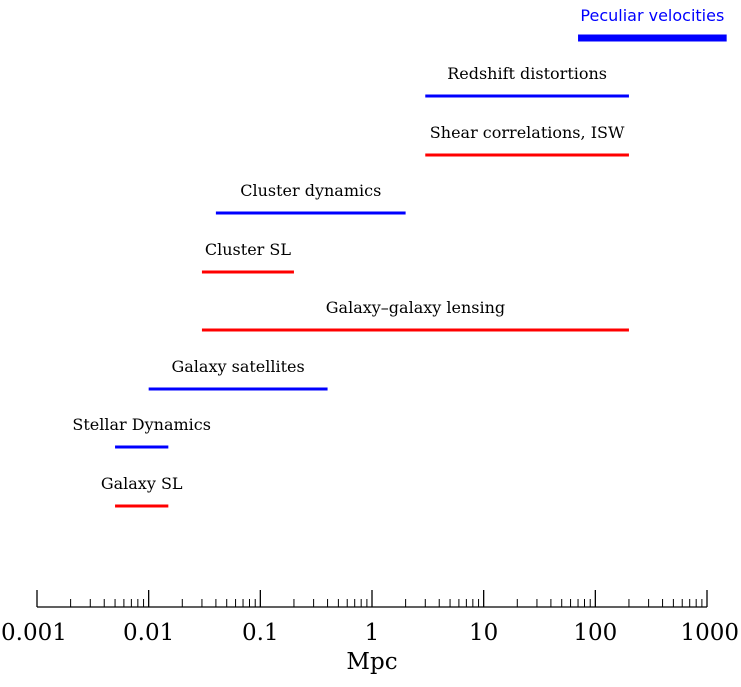 The image size is (741, 687). What do you see at coordinates (483, 633) in the screenshot?
I see `x-tick-label: 10` at bounding box center [483, 633].